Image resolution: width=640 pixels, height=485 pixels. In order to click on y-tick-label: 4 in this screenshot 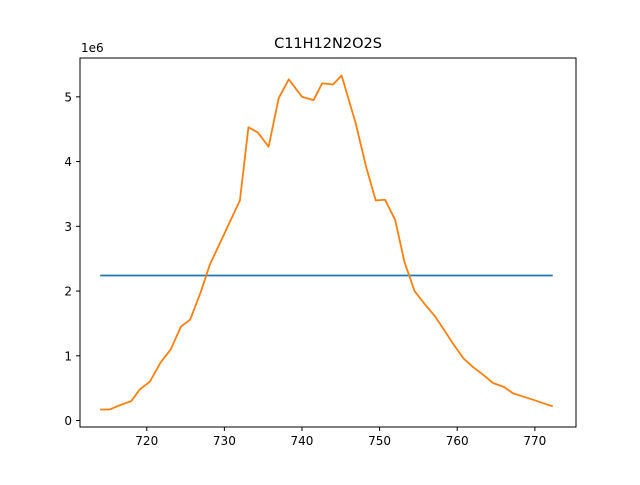, I will do `click(68, 162)`.